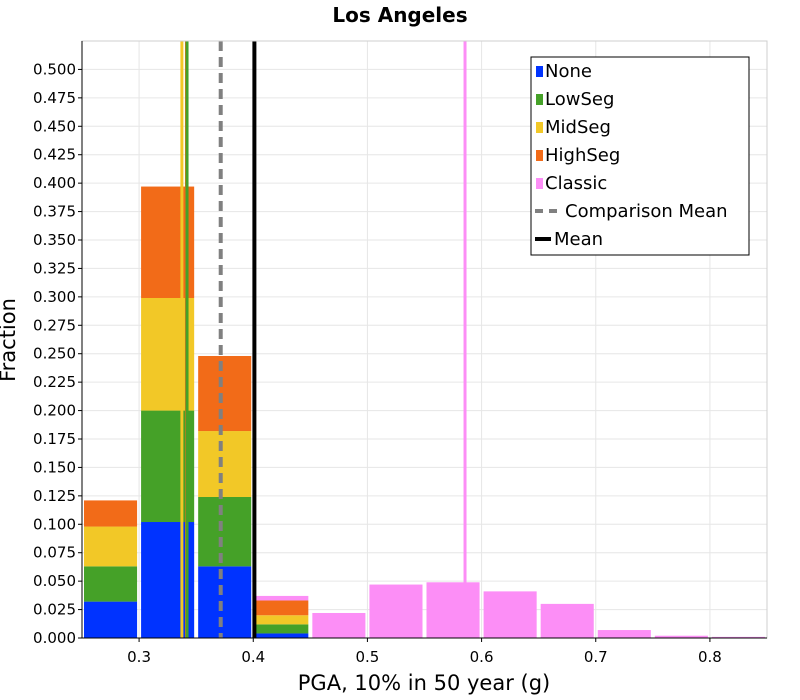 The height and width of the screenshot is (700, 800). Describe the element at coordinates (54, 610) in the screenshot. I see `y-tick-label: 0.025` at that location.